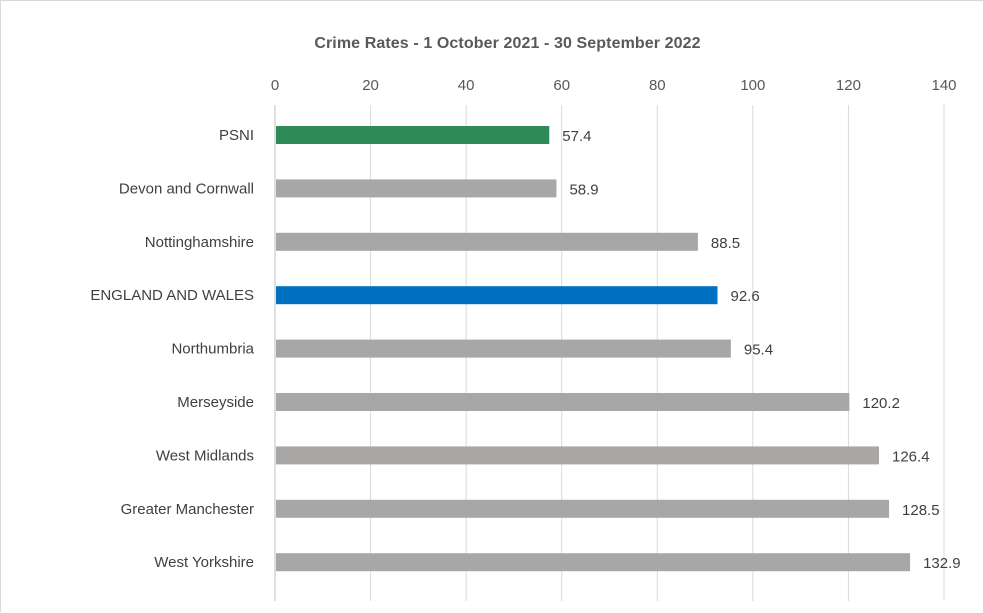 This screenshot has width=983, height=613. What do you see at coordinates (576, 136) in the screenshot?
I see `data-label: 57.4` at bounding box center [576, 136].